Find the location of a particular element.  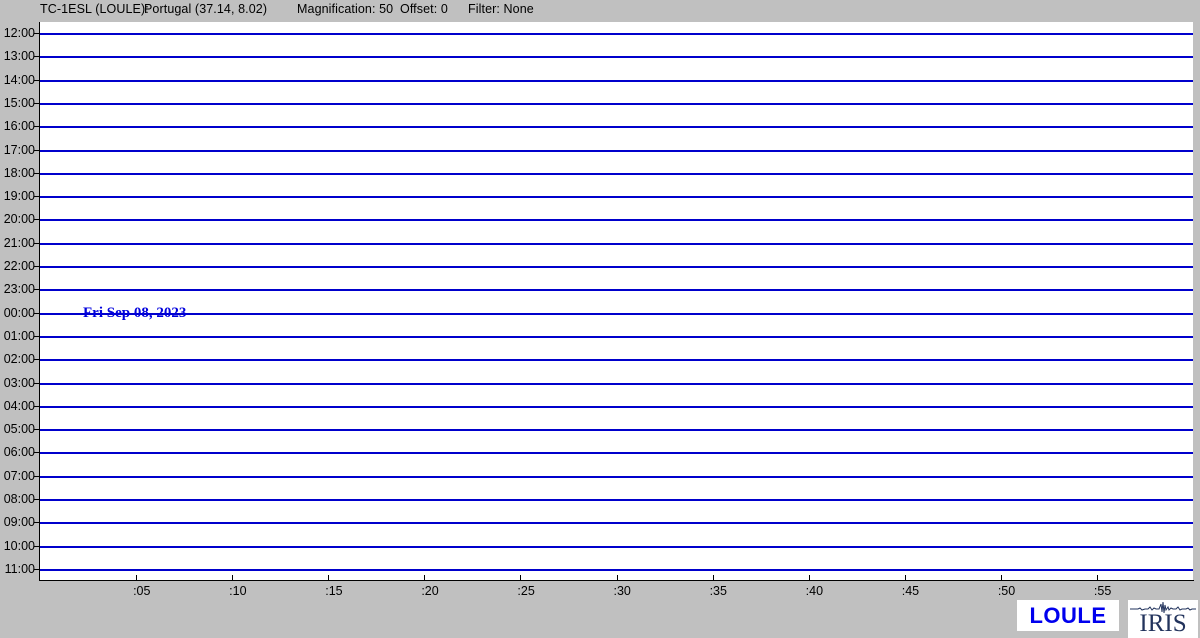

y-axis-label: 11:00 is located at coordinates (19, 568).